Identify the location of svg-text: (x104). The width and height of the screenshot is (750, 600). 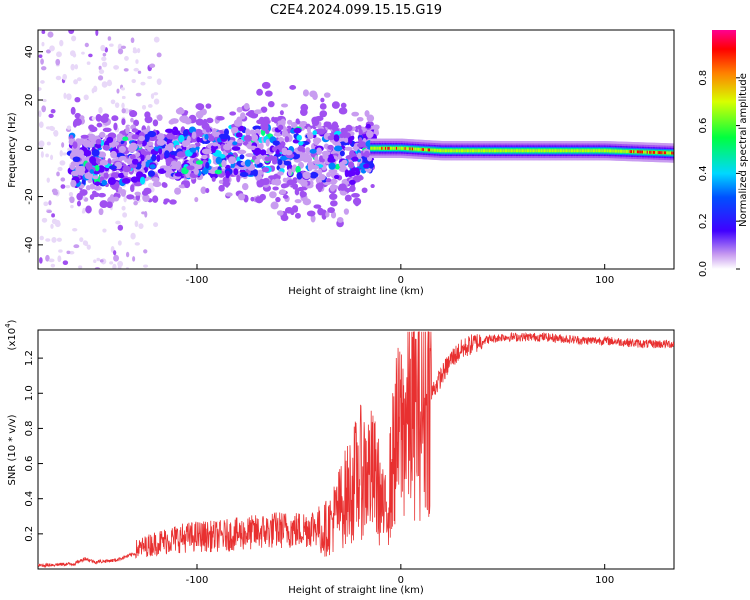
(11, 334).